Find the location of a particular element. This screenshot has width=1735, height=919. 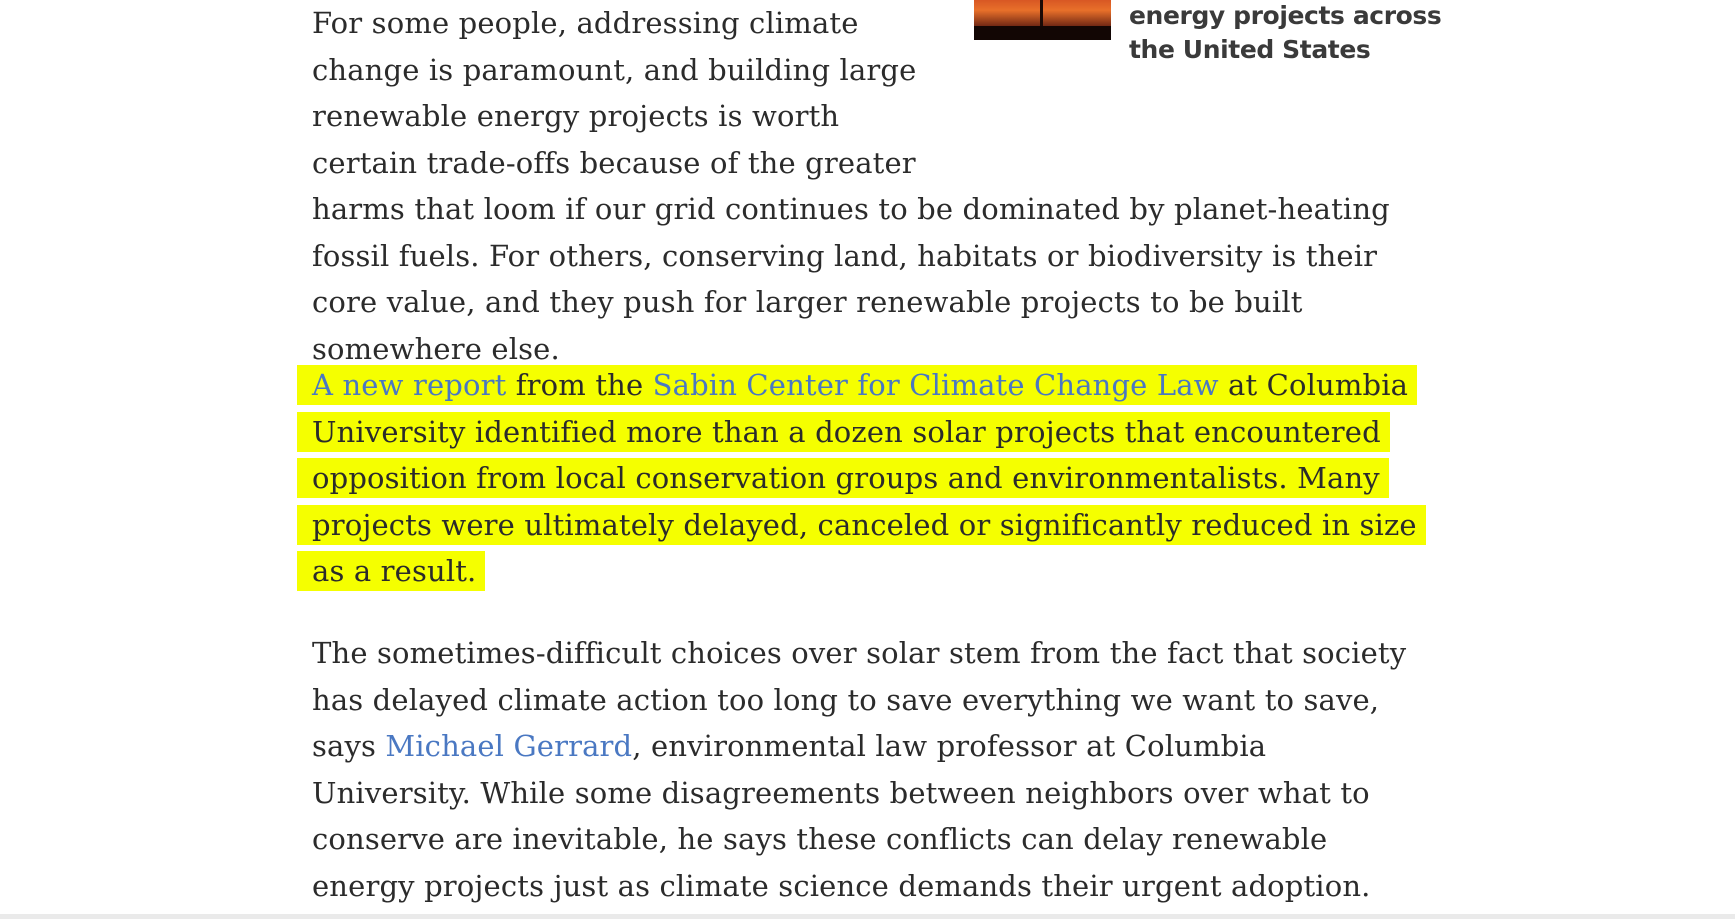

michael-gerrard-link: Michael Gerrard is located at coordinates (509, 746).